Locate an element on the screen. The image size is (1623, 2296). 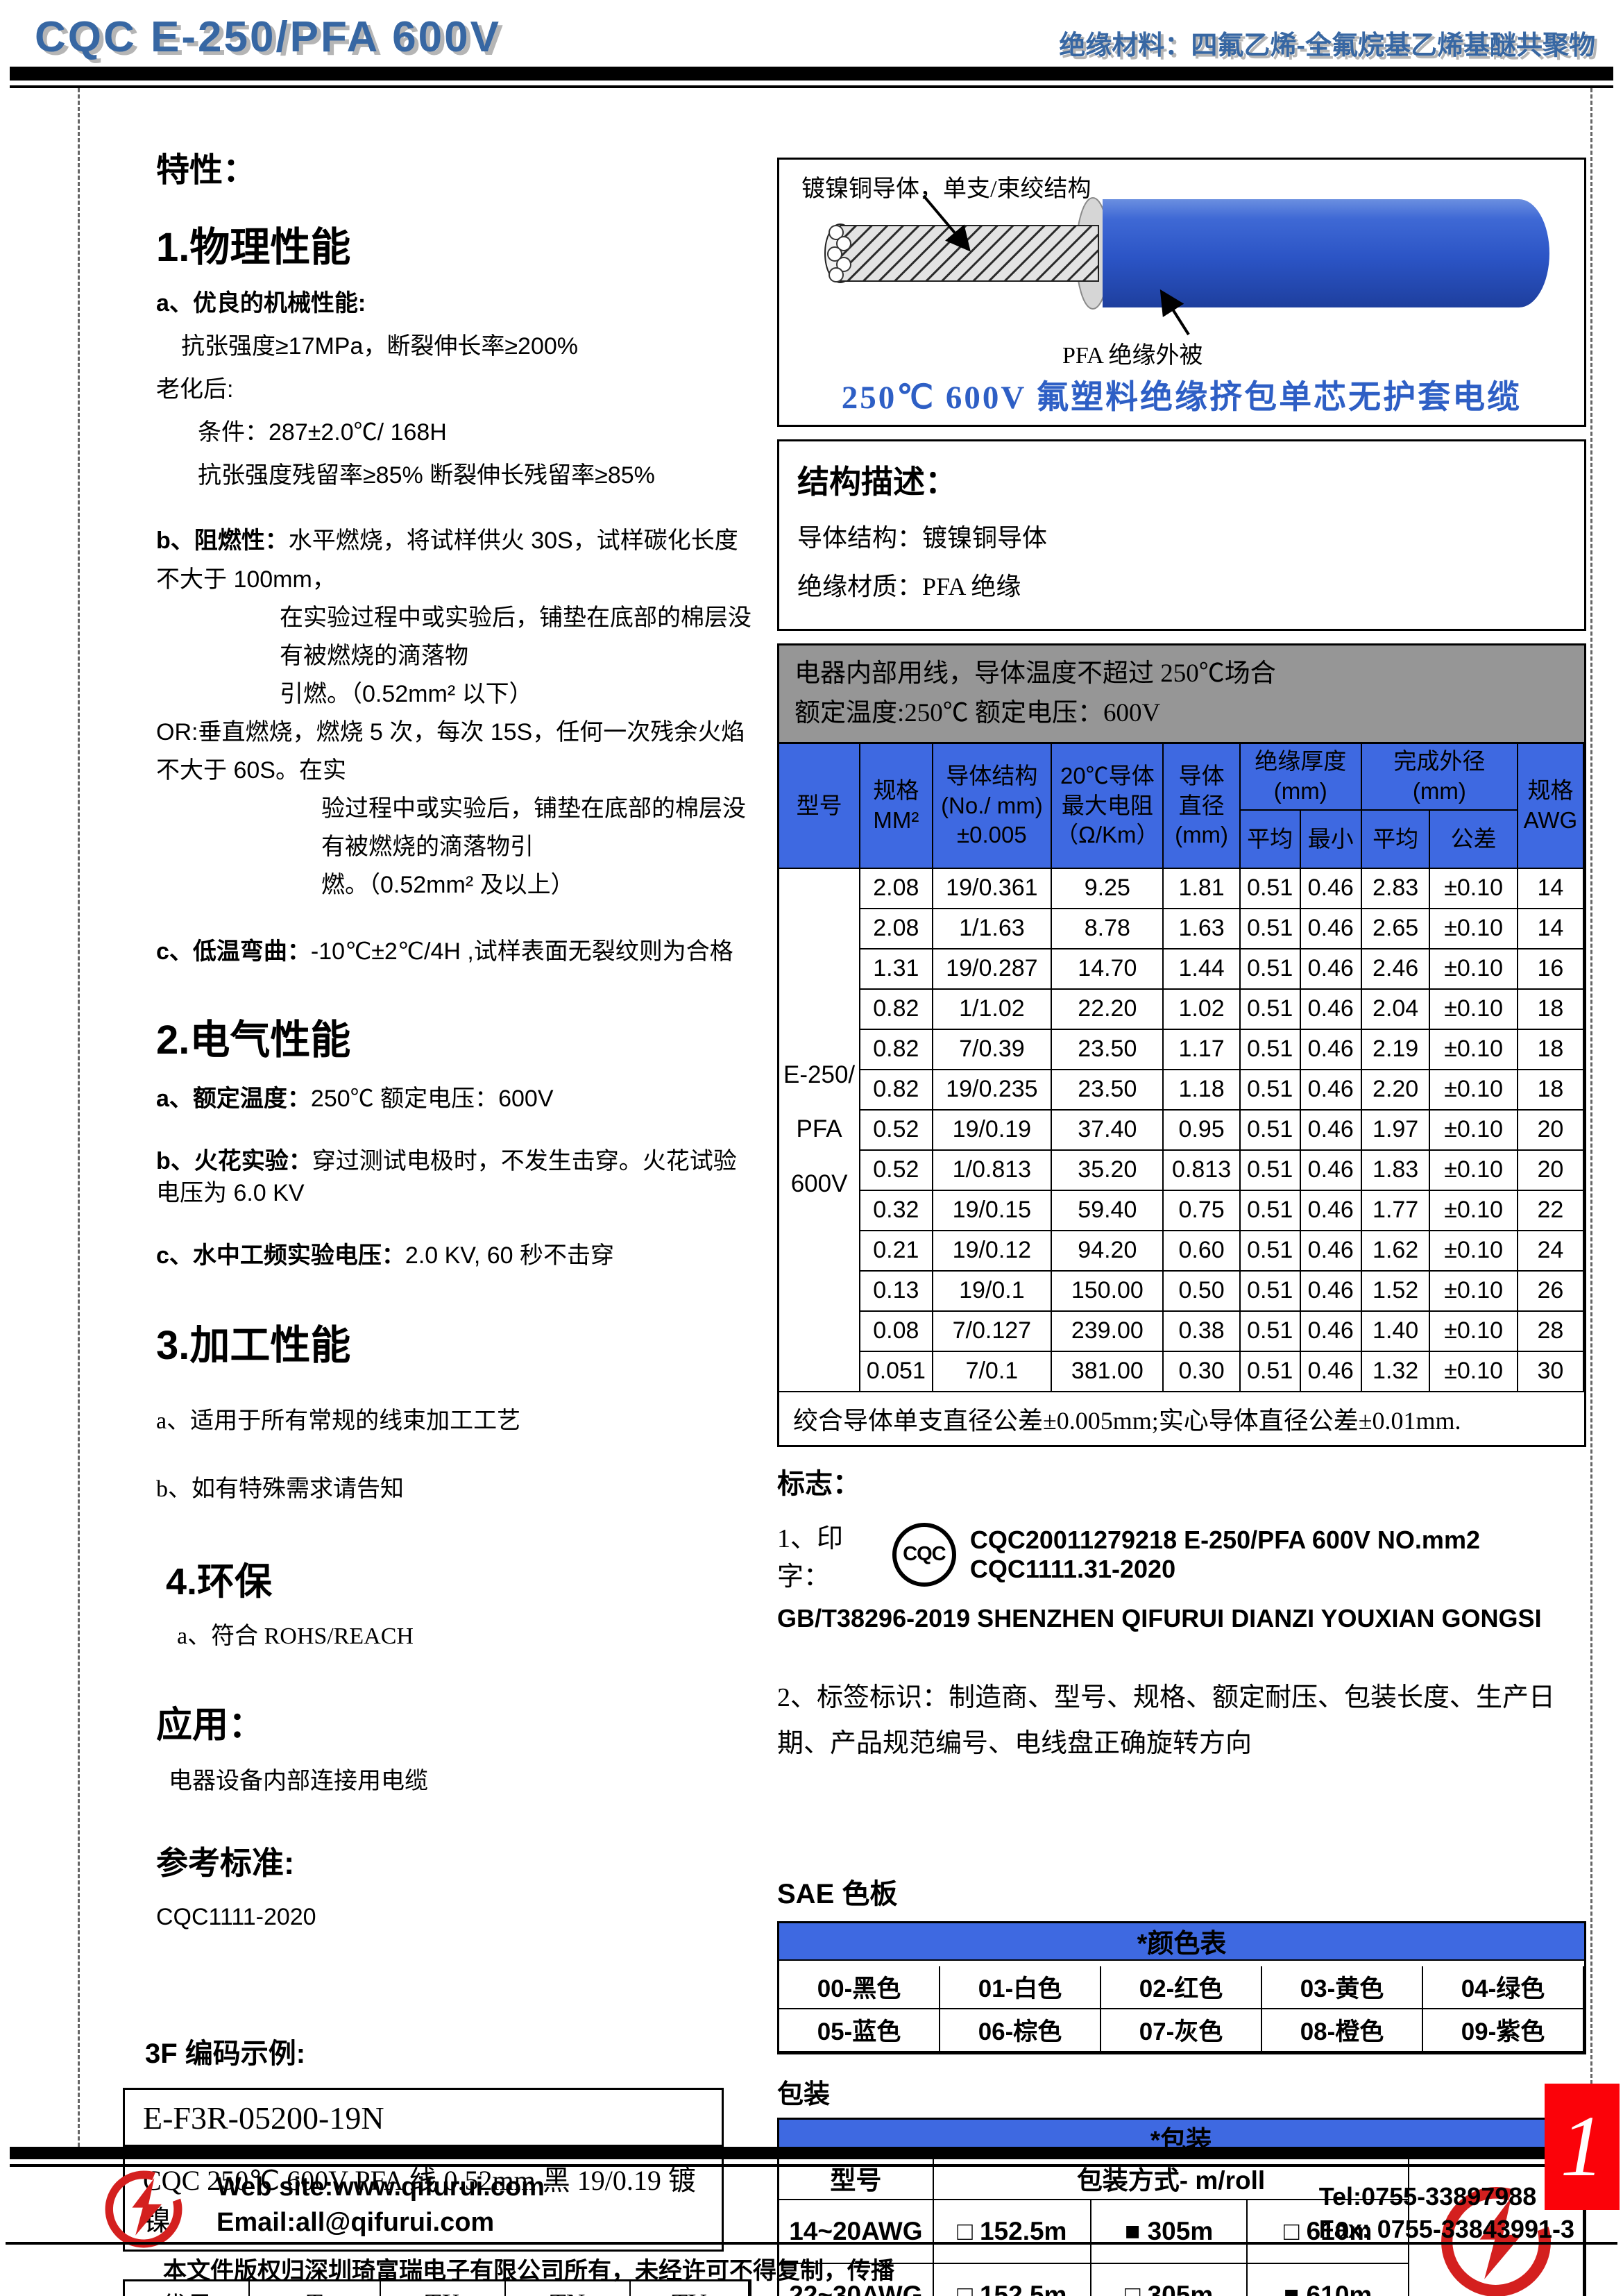
electrical-heading: 2.电气性能 is located at coordinates (253, 1040).